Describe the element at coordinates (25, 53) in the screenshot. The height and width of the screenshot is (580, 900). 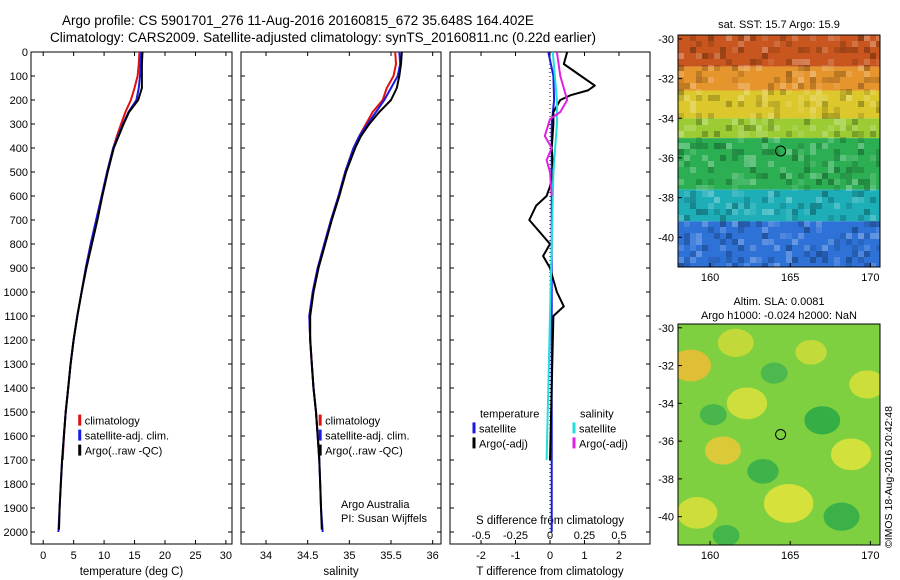
I see `depth-tick-label: 0` at that location.